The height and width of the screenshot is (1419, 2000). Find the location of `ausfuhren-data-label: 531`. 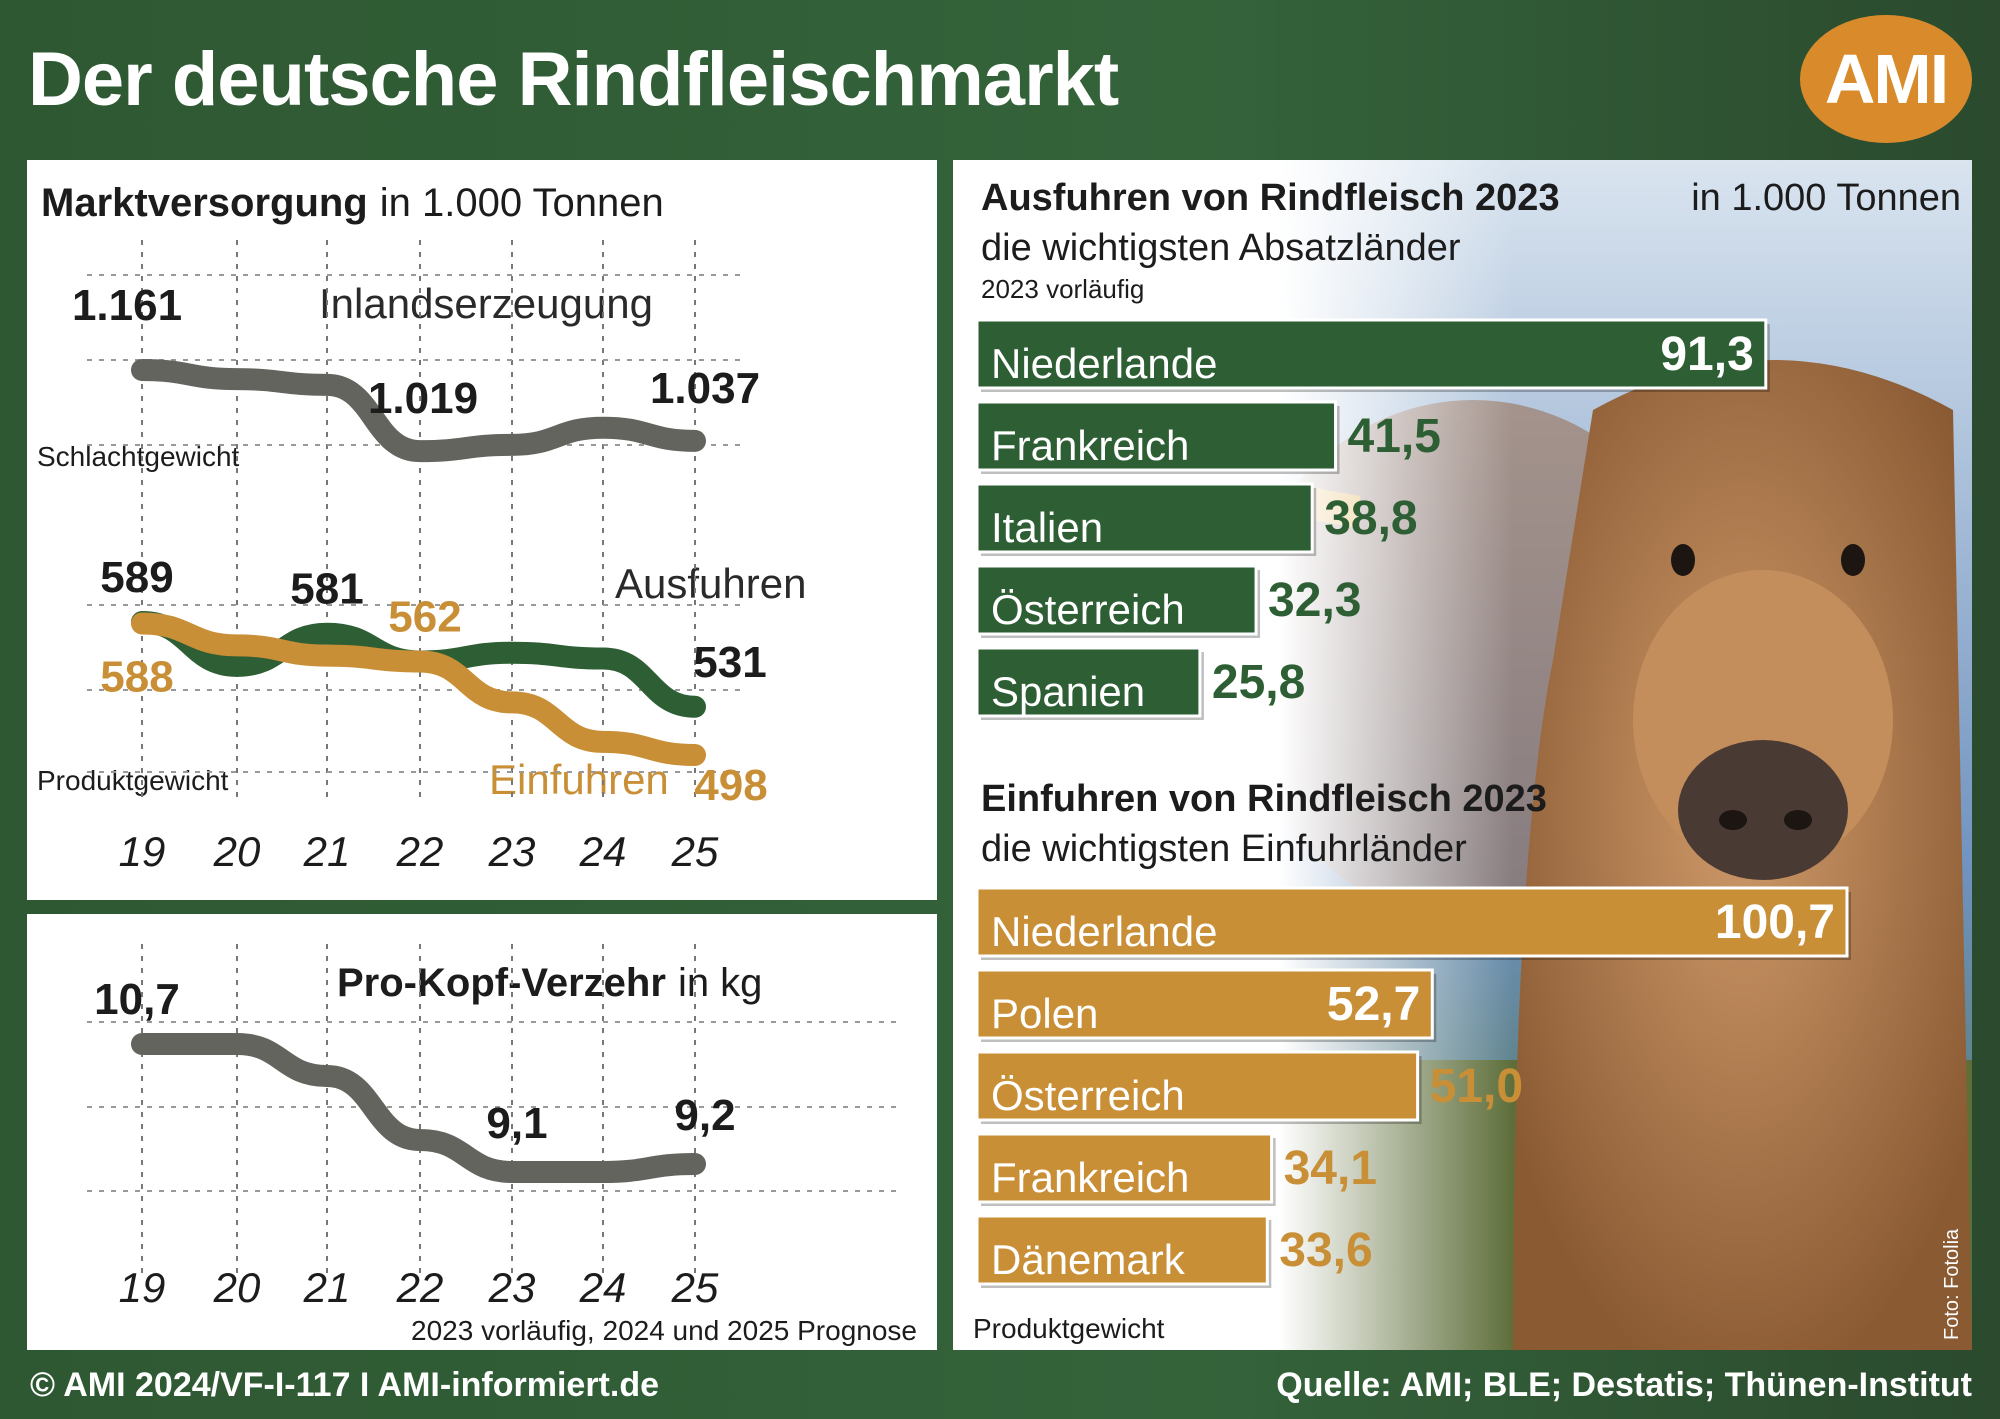

ausfuhren-data-label: 531 is located at coordinates (729, 662).